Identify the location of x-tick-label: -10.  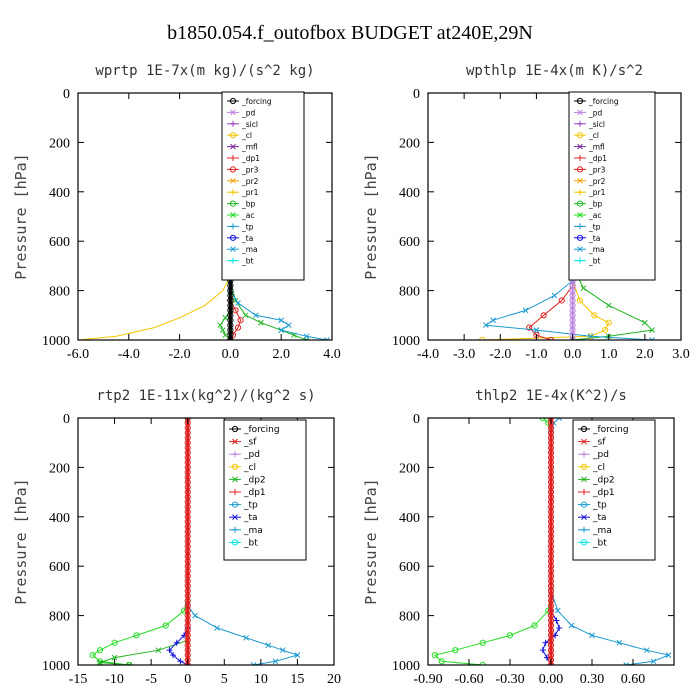
(114, 679).